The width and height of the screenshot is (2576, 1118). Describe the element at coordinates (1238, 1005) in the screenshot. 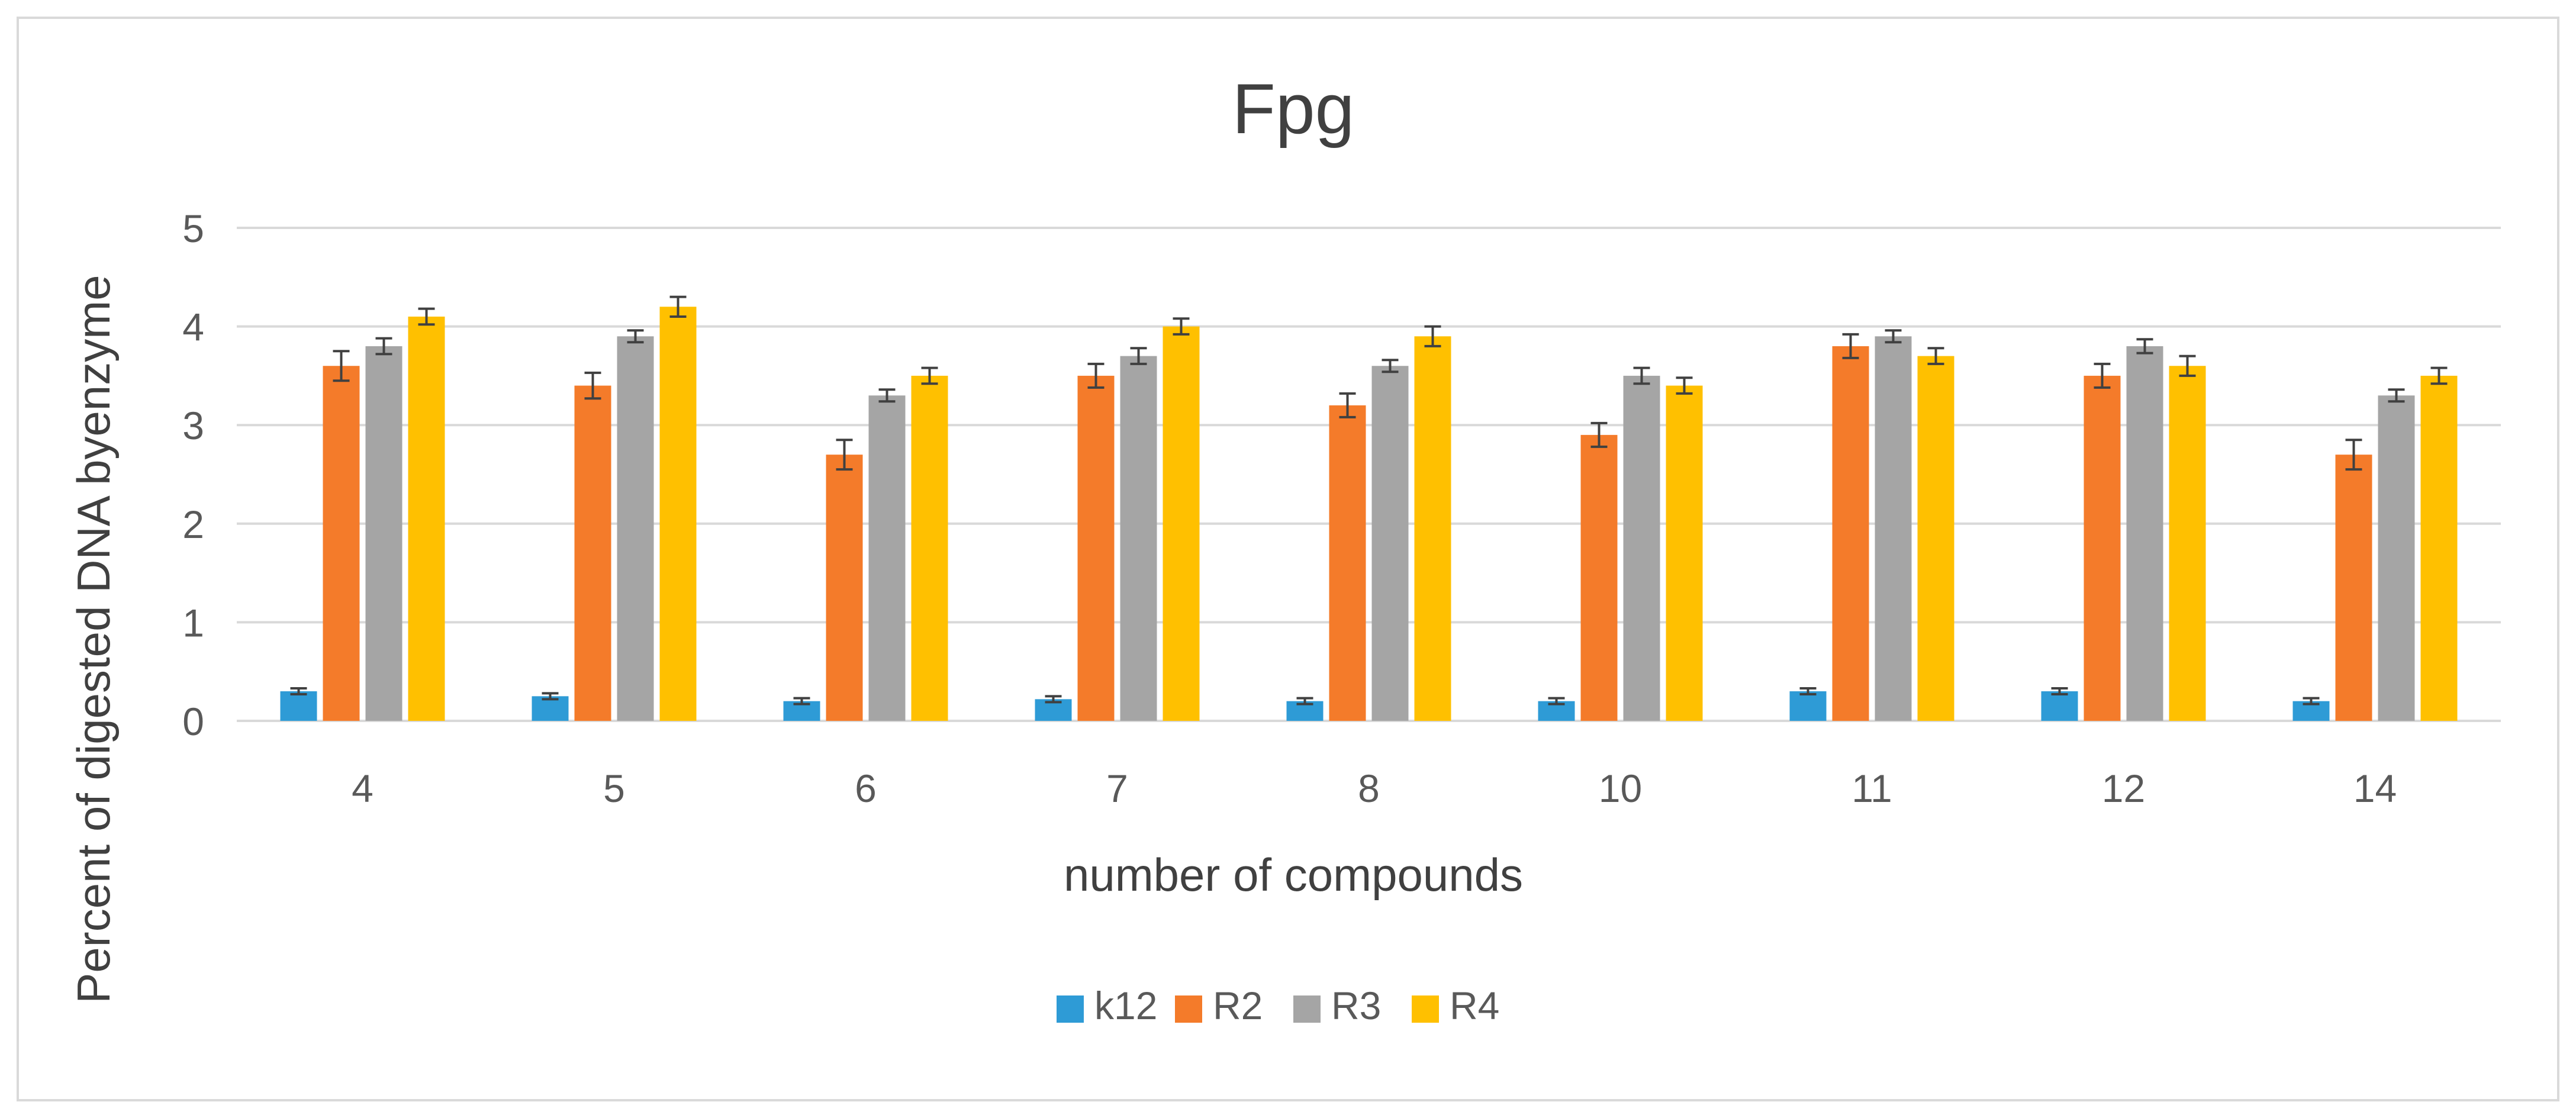

I see `legend-label: R2` at that location.